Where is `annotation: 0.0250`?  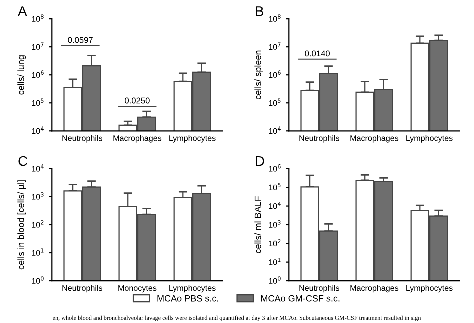 annotation: 0.0250 is located at coordinates (137, 101).